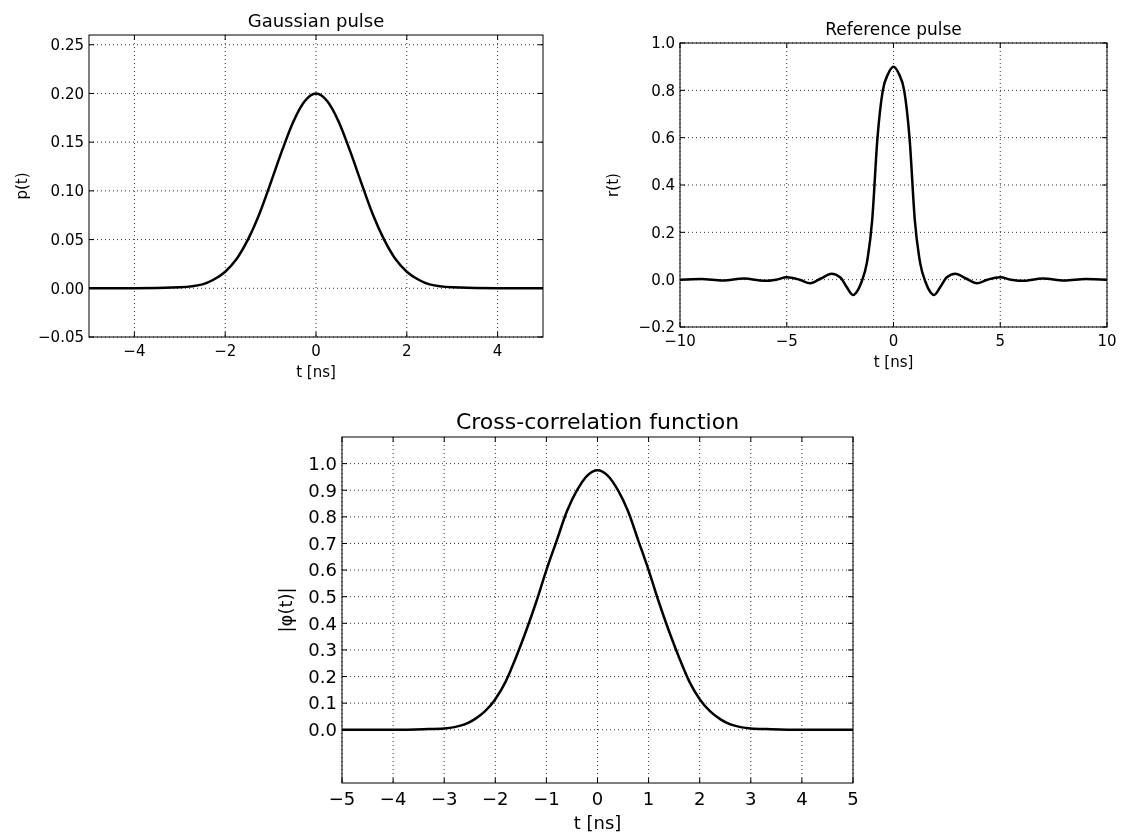 This screenshot has width=1126, height=834. Describe the element at coordinates (322, 703) in the screenshot. I see `y-tick-label: 0.1` at that location.